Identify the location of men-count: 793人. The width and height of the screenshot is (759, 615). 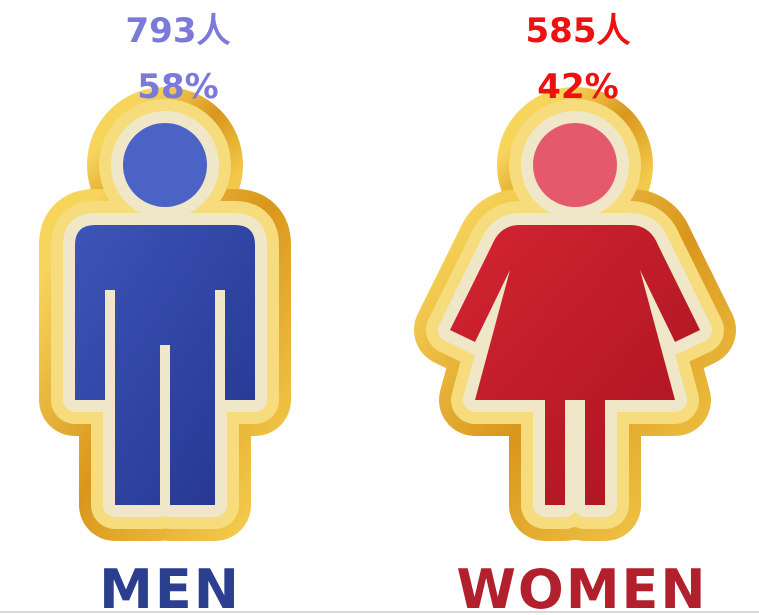
(178, 31).